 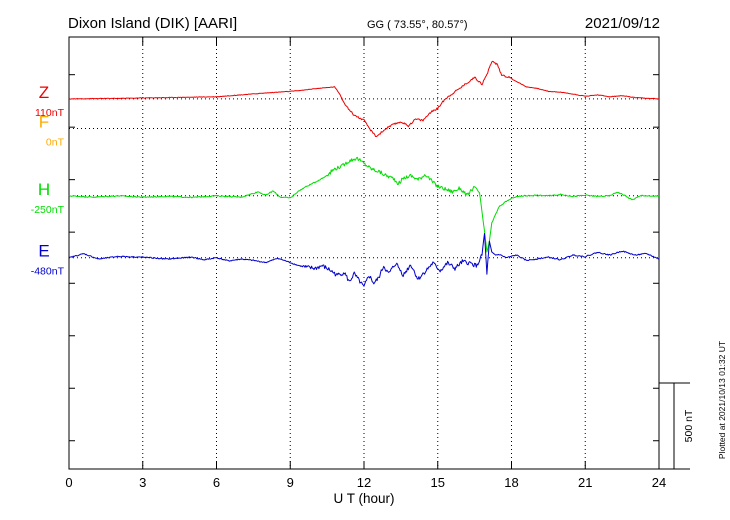 What do you see at coordinates (622, 23) in the screenshot?
I see `date-label: 2021/09/12` at bounding box center [622, 23].